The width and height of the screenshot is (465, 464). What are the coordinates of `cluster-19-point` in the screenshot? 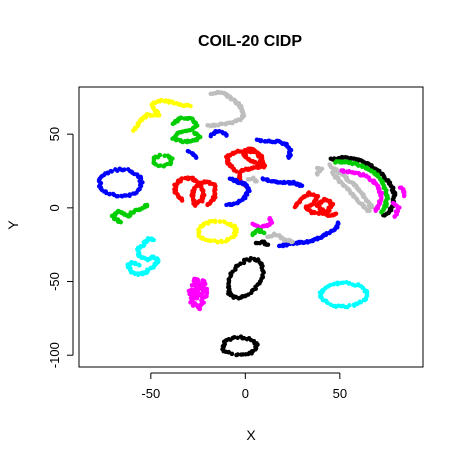 It's located at (292, 241).